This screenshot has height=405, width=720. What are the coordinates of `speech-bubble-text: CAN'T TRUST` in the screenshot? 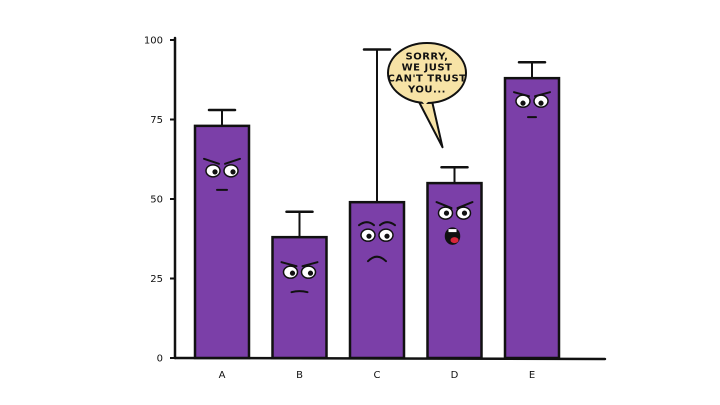 It's located at (427, 79).